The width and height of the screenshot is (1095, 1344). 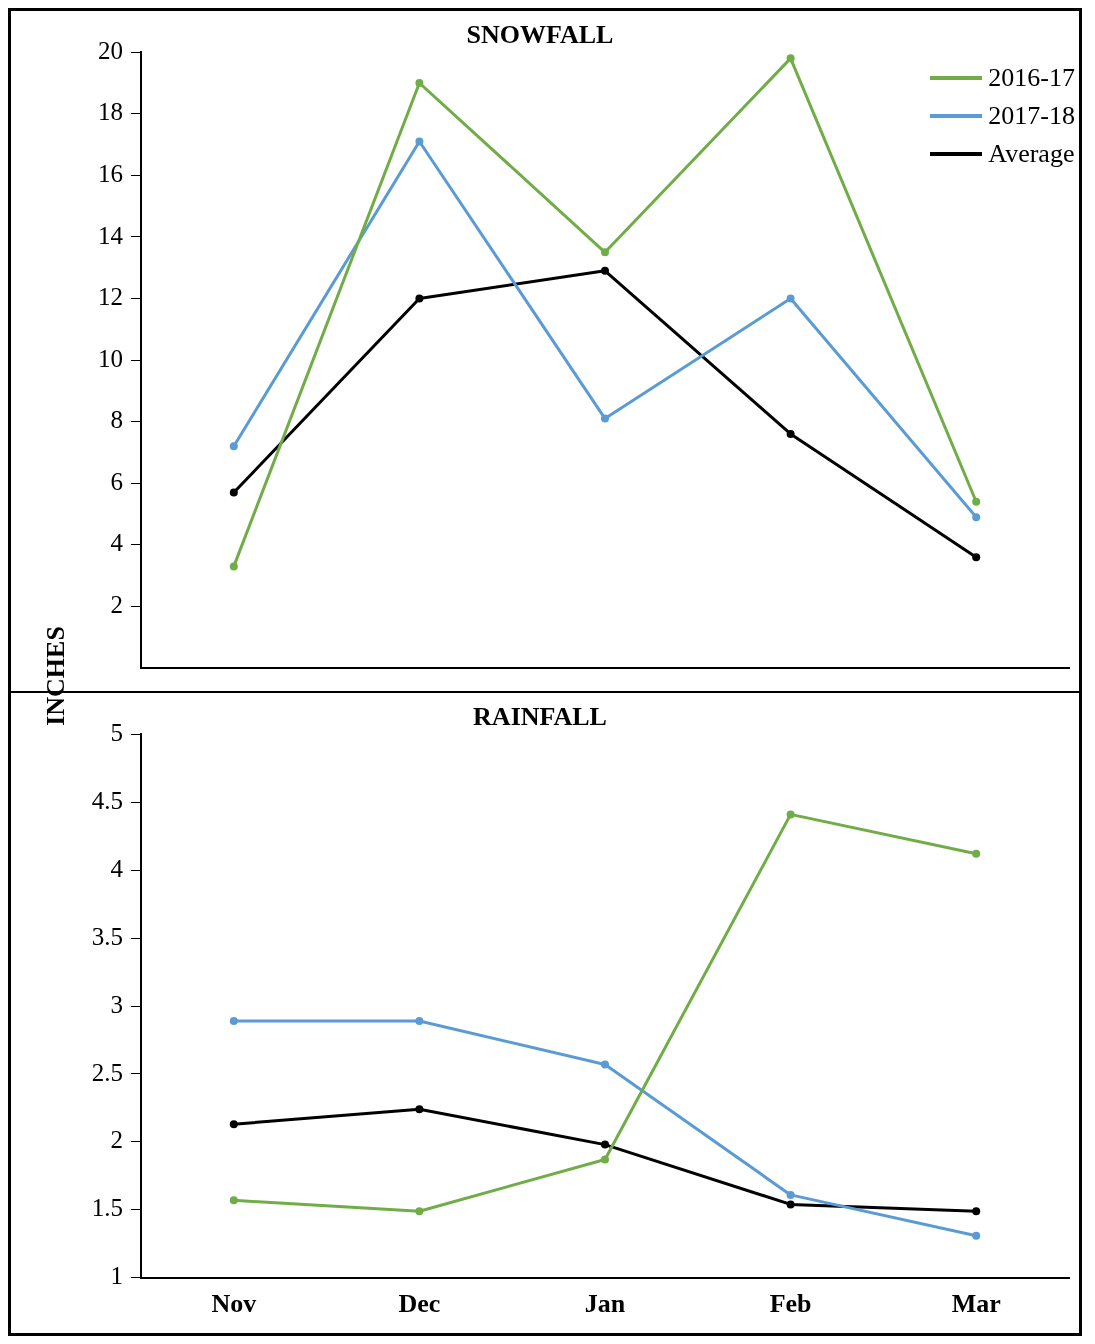 What do you see at coordinates (976, 1304) in the screenshot?
I see `x-tick-label: Mar` at bounding box center [976, 1304].